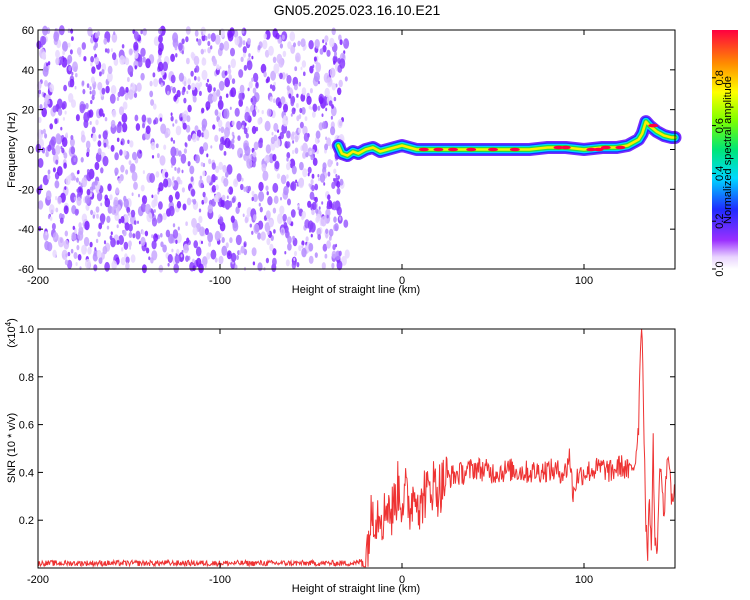 Image resolution: width=750 pixels, height=600 pixels. What do you see at coordinates (402, 580) in the screenshot?
I see `x-tick-label: 0` at bounding box center [402, 580].